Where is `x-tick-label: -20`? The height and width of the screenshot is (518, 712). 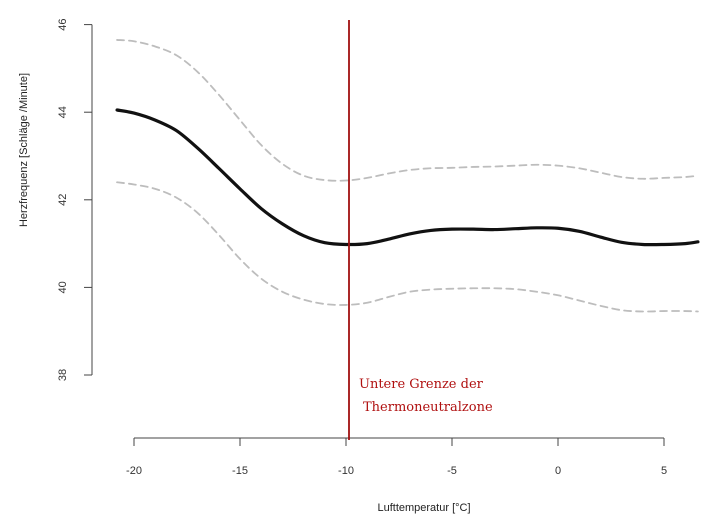 x-tick-label: -20 is located at coordinates (134, 471).